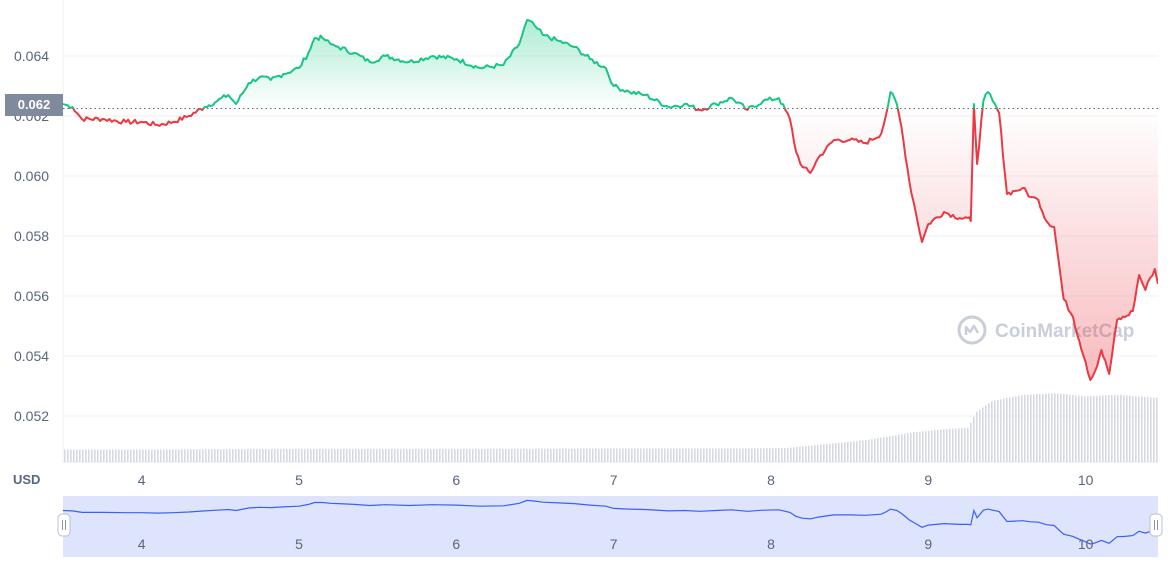  Describe the element at coordinates (64, 525) in the screenshot. I see `navigator-left-handle` at that location.